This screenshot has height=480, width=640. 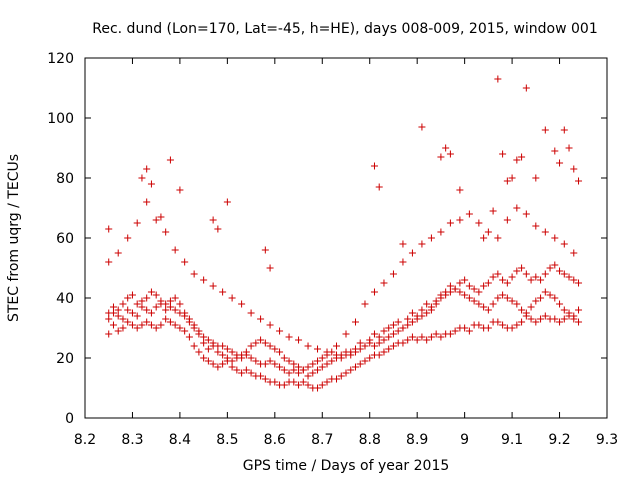 I want to click on y-tick-label: 40, so click(x=65, y=299).